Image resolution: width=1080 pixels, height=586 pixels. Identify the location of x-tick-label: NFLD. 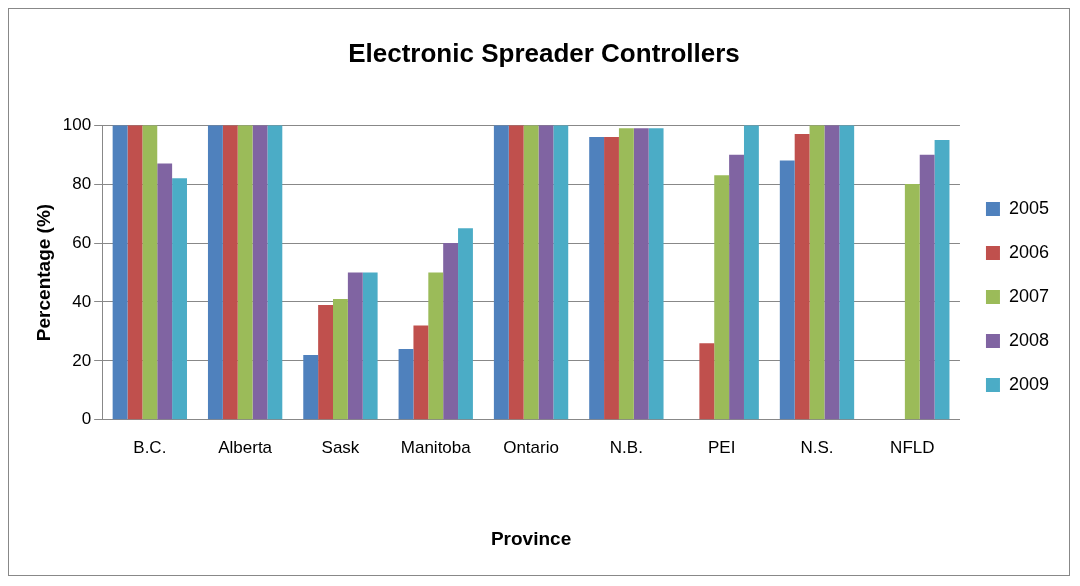
(912, 447).